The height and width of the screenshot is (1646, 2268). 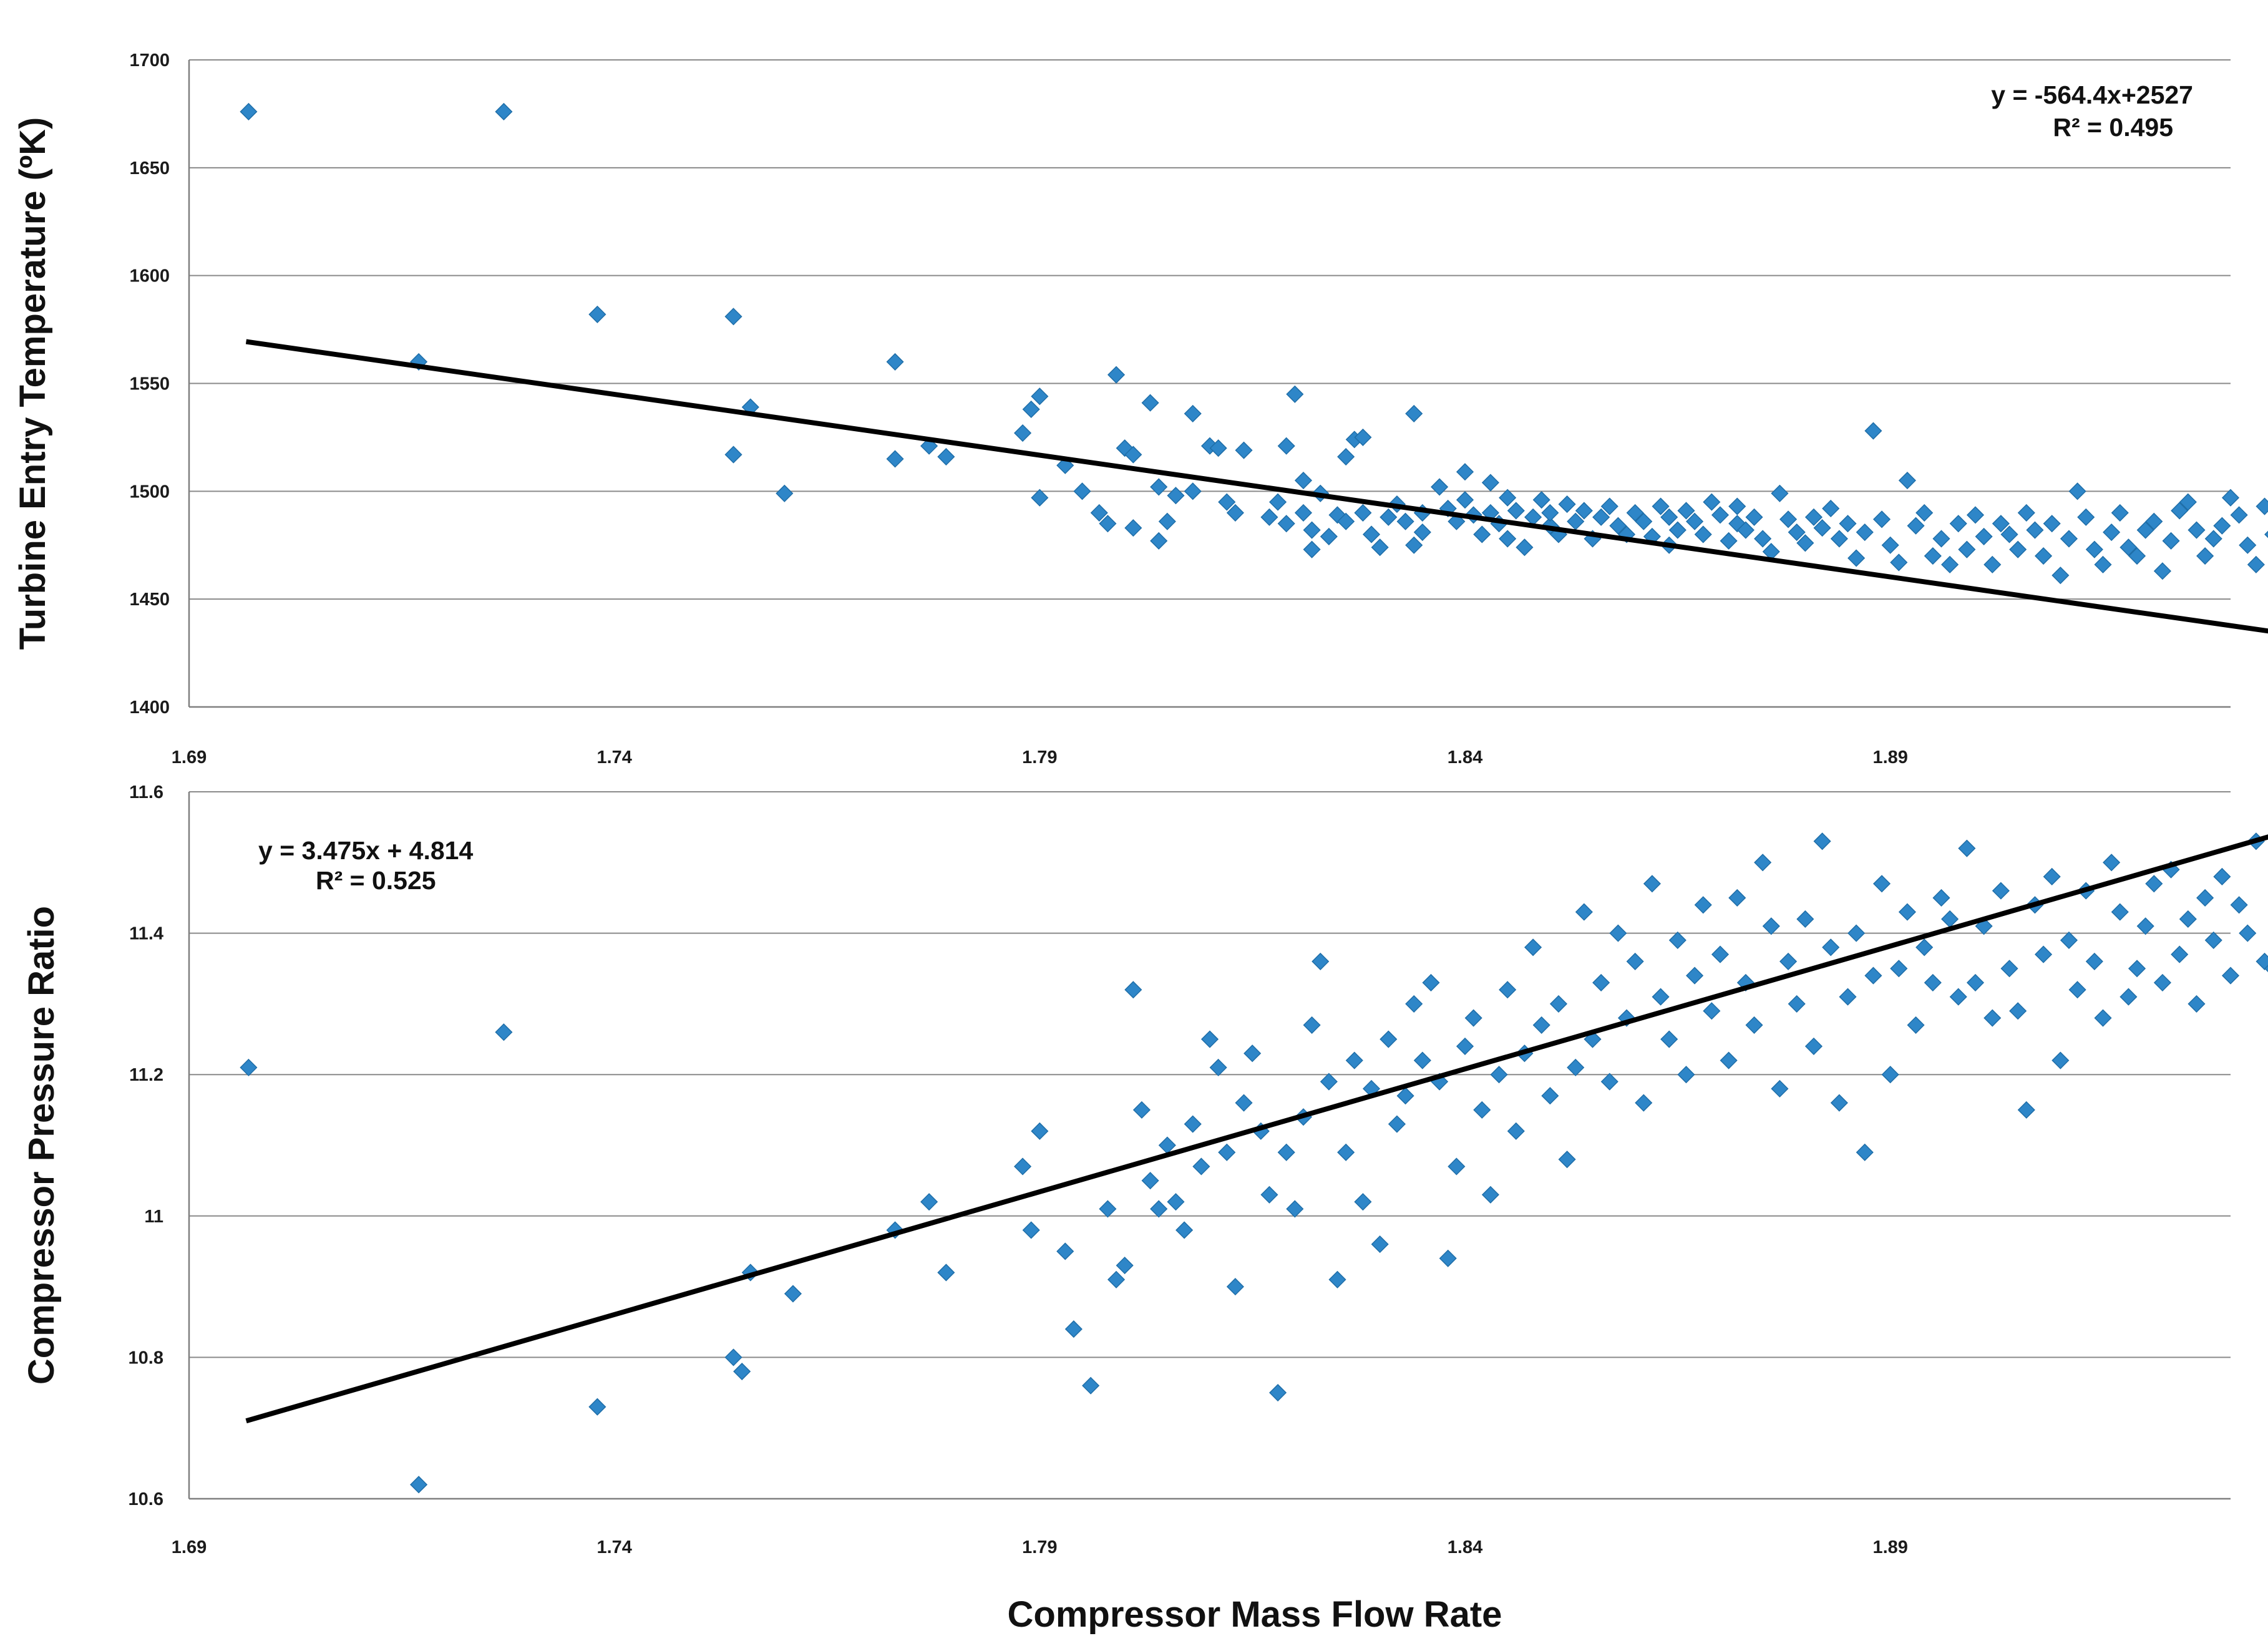 What do you see at coordinates (189, 757) in the screenshot?
I see `top-x-tick-label-0: 1.69` at bounding box center [189, 757].